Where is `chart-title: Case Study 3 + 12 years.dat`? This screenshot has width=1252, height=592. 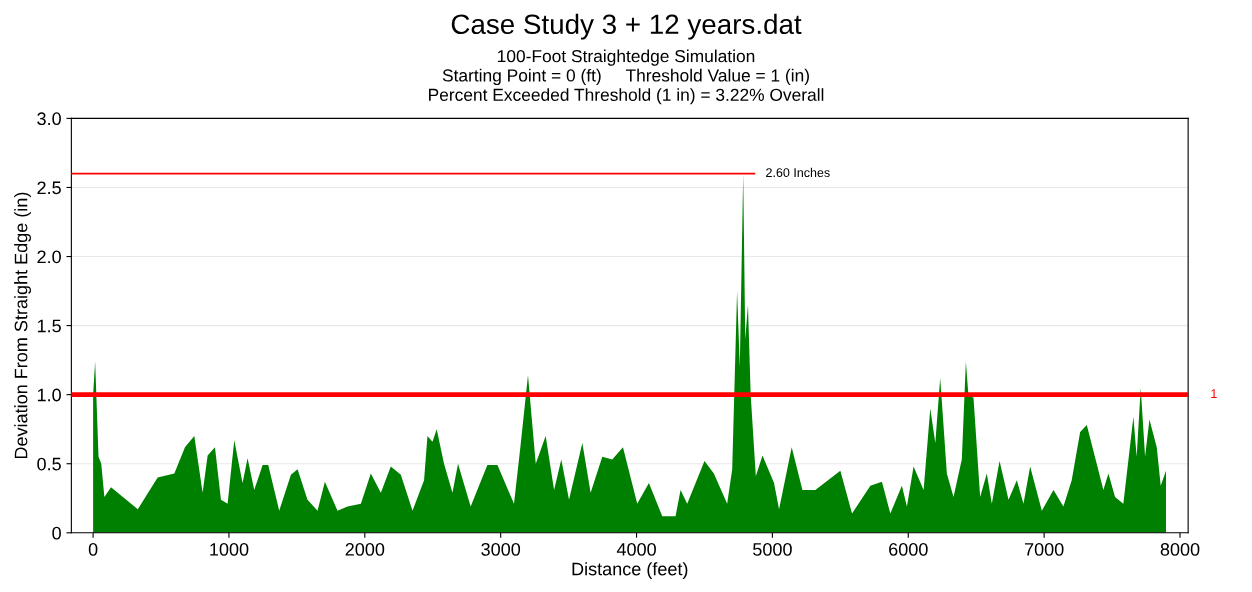
chart-title: Case Study 3 + 12 years.dat is located at coordinates (626, 26).